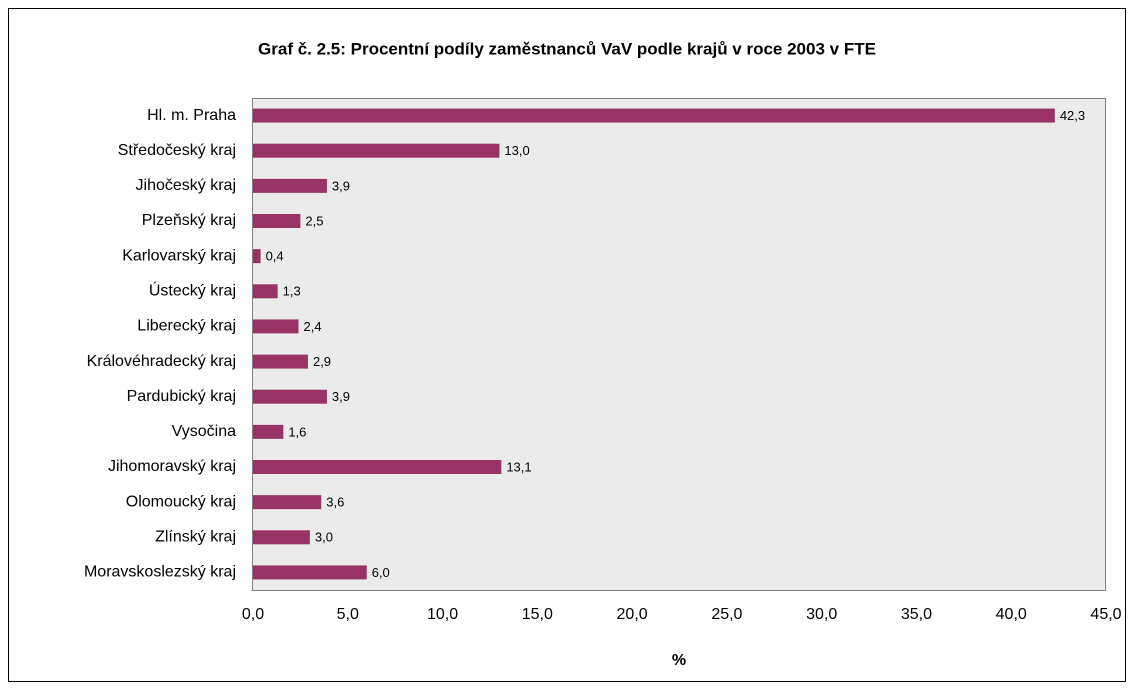 Image resolution: width=1134 pixels, height=690 pixels. I want to click on y-tick-label: Jihomoravský kraj, so click(172, 466).